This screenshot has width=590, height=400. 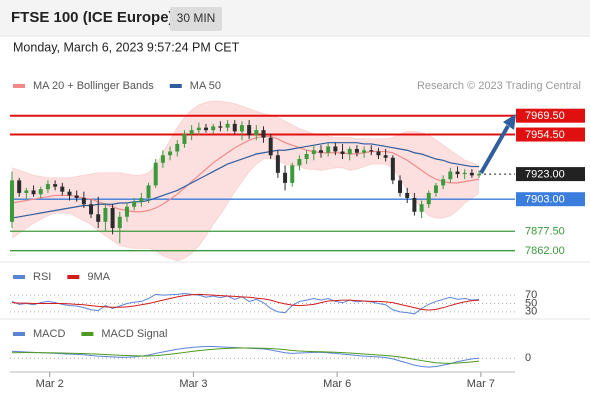 I want to click on level-label: 7903.00, so click(x=545, y=200).